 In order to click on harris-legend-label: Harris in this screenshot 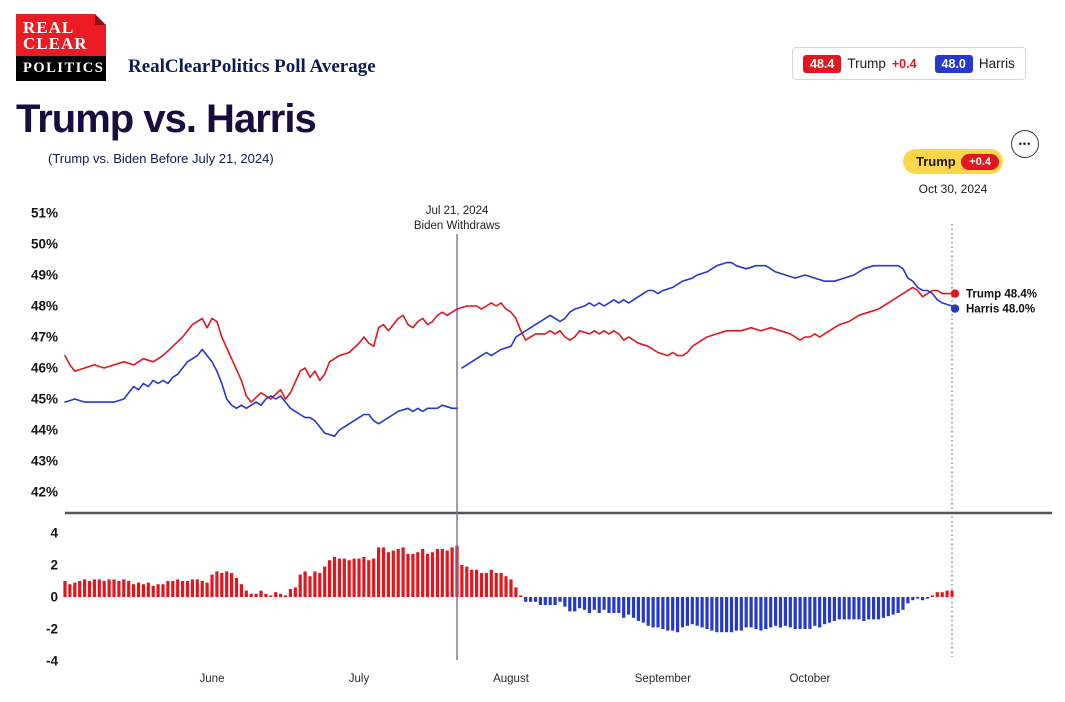, I will do `click(996, 63)`.